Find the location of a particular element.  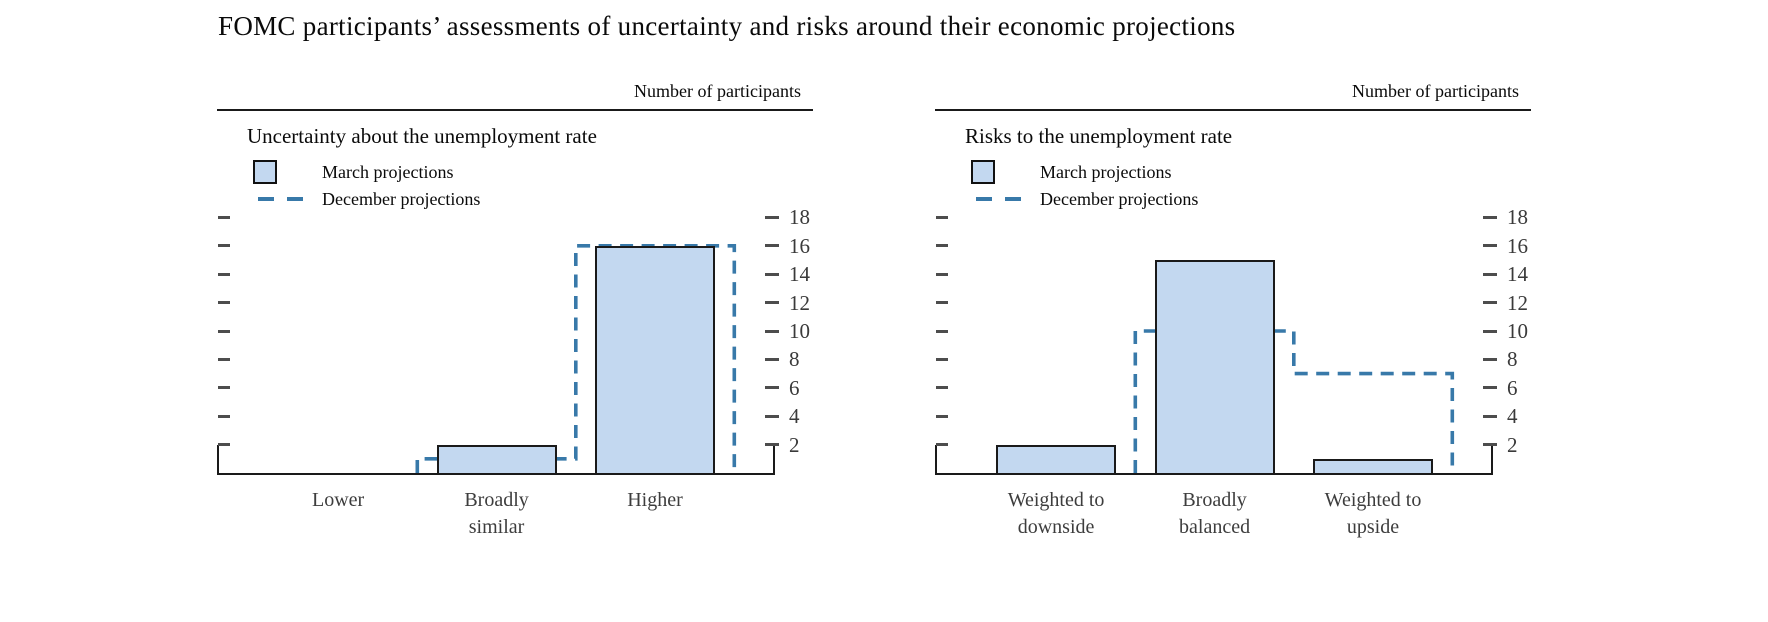

category-label: Higher is located at coordinates (655, 500).